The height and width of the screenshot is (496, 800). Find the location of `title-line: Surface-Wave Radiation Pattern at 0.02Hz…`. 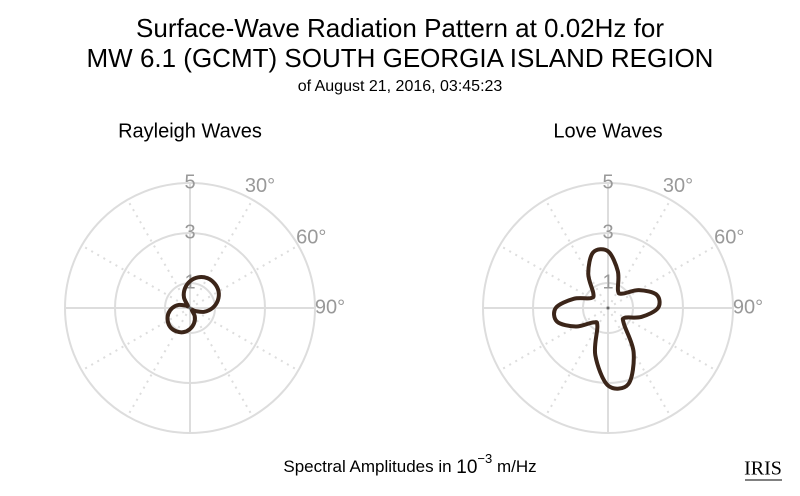

title-line: Surface-Wave Radiation Pattern at 0.02Hz… is located at coordinates (400, 28).